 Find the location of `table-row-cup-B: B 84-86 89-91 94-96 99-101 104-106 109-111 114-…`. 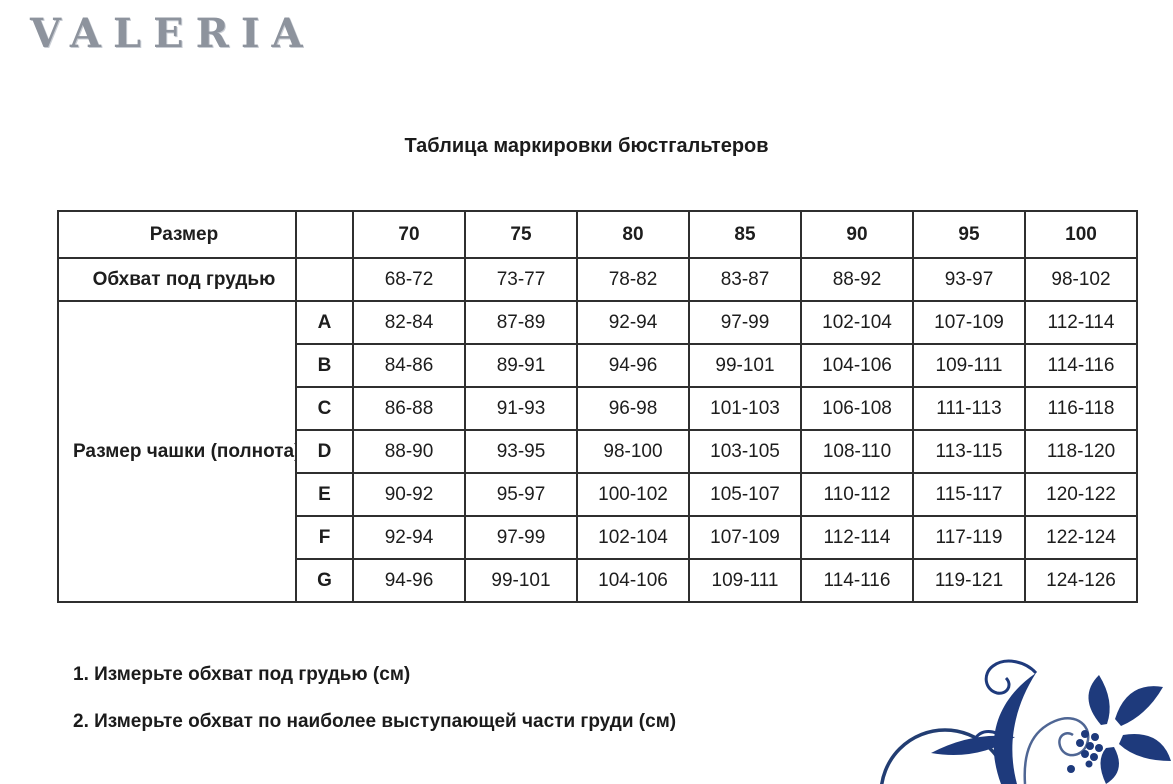

table-row-cup-B: B 84-86 89-91 94-96 99-101 104-106 109-111 114-… is located at coordinates (598, 365).